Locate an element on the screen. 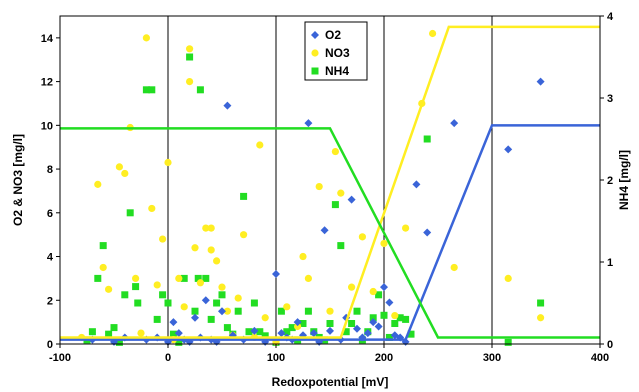  y-left-tick-label: 4 is located at coordinates (50, 258).